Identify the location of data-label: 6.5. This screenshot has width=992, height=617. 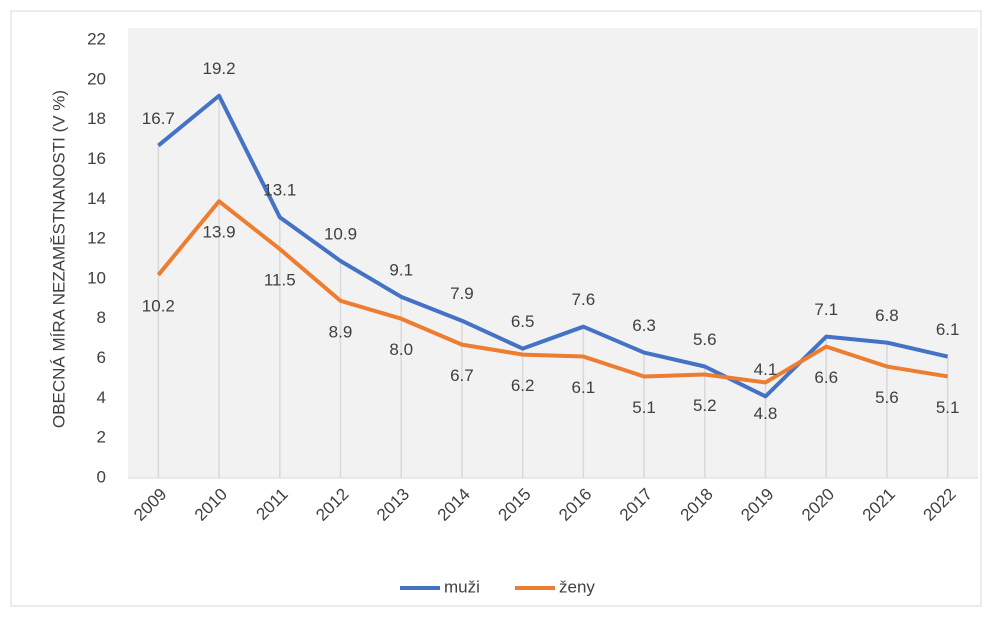
(523, 321).